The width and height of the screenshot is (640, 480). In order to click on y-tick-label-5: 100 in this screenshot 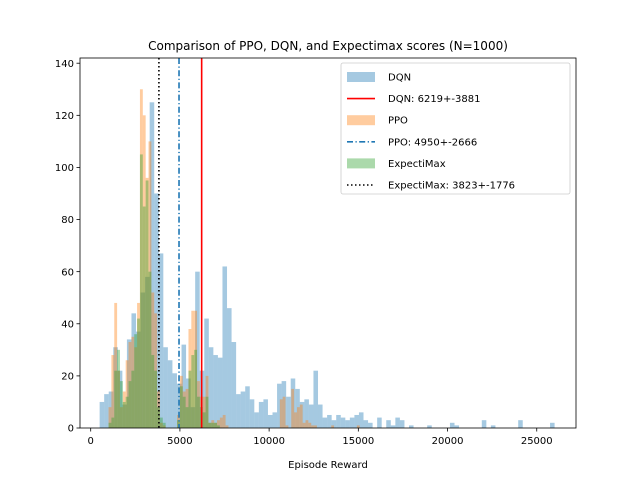, I will do `click(64, 168)`.